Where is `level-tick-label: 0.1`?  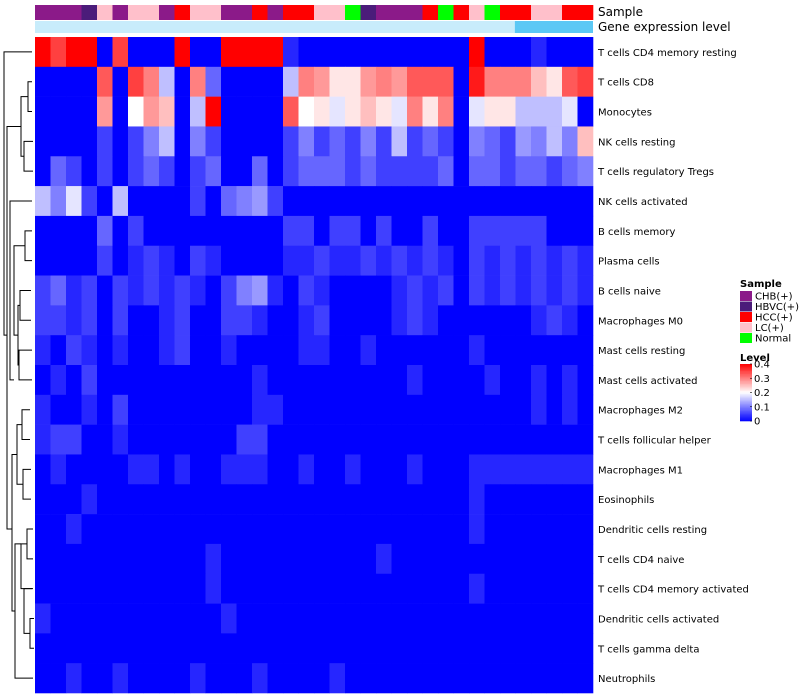
level-tick-label: 0.1 is located at coordinates (762, 407).